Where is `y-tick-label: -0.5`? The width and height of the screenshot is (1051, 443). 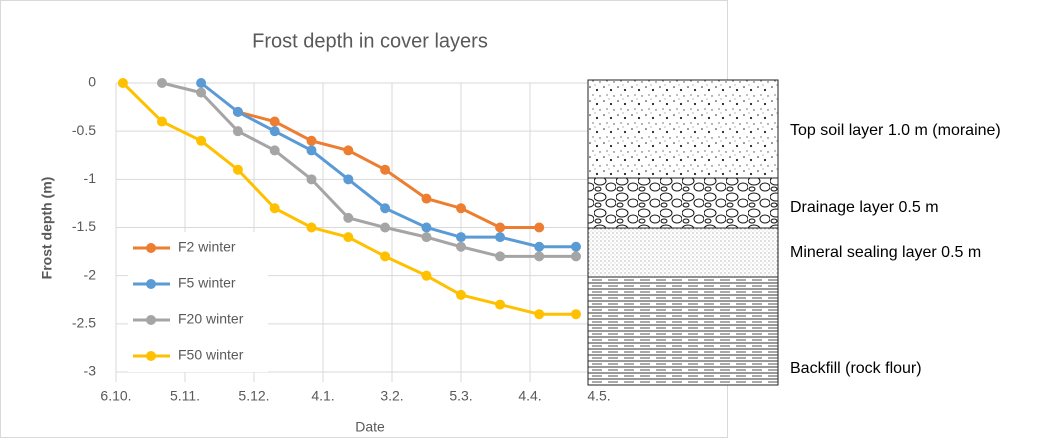
y-tick-label: -0.5 is located at coordinates (84, 130).